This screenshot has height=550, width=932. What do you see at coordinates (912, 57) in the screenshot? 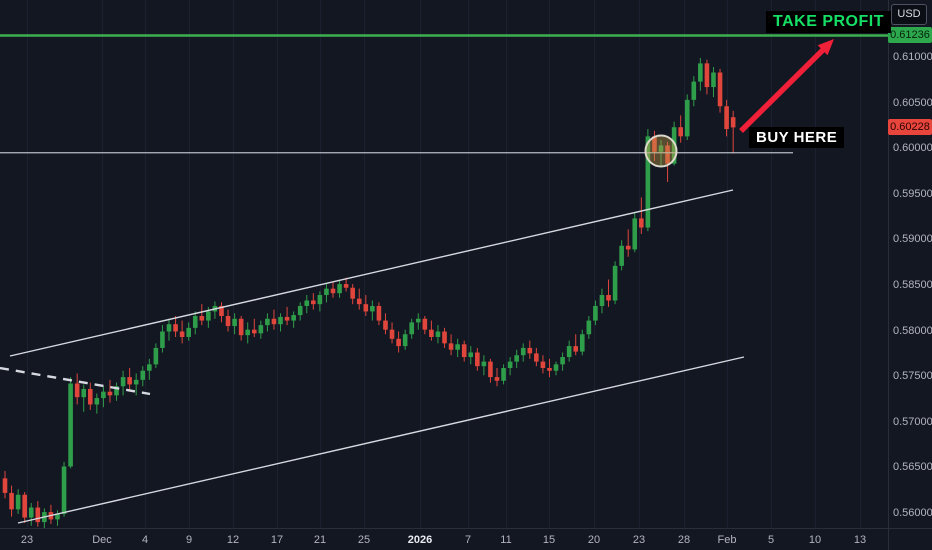
I see `price-tick-label: 0.61000` at bounding box center [912, 57].